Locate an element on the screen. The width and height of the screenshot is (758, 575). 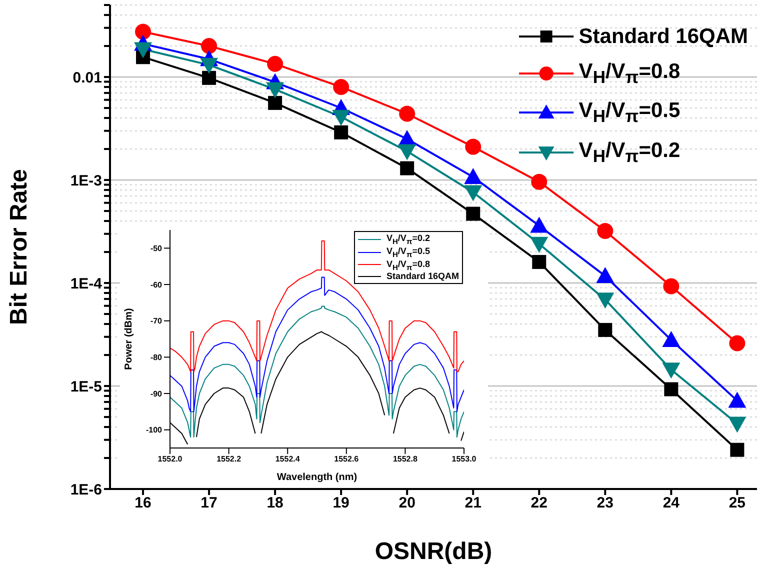
y-tick-label: -50 is located at coordinates (156, 249).